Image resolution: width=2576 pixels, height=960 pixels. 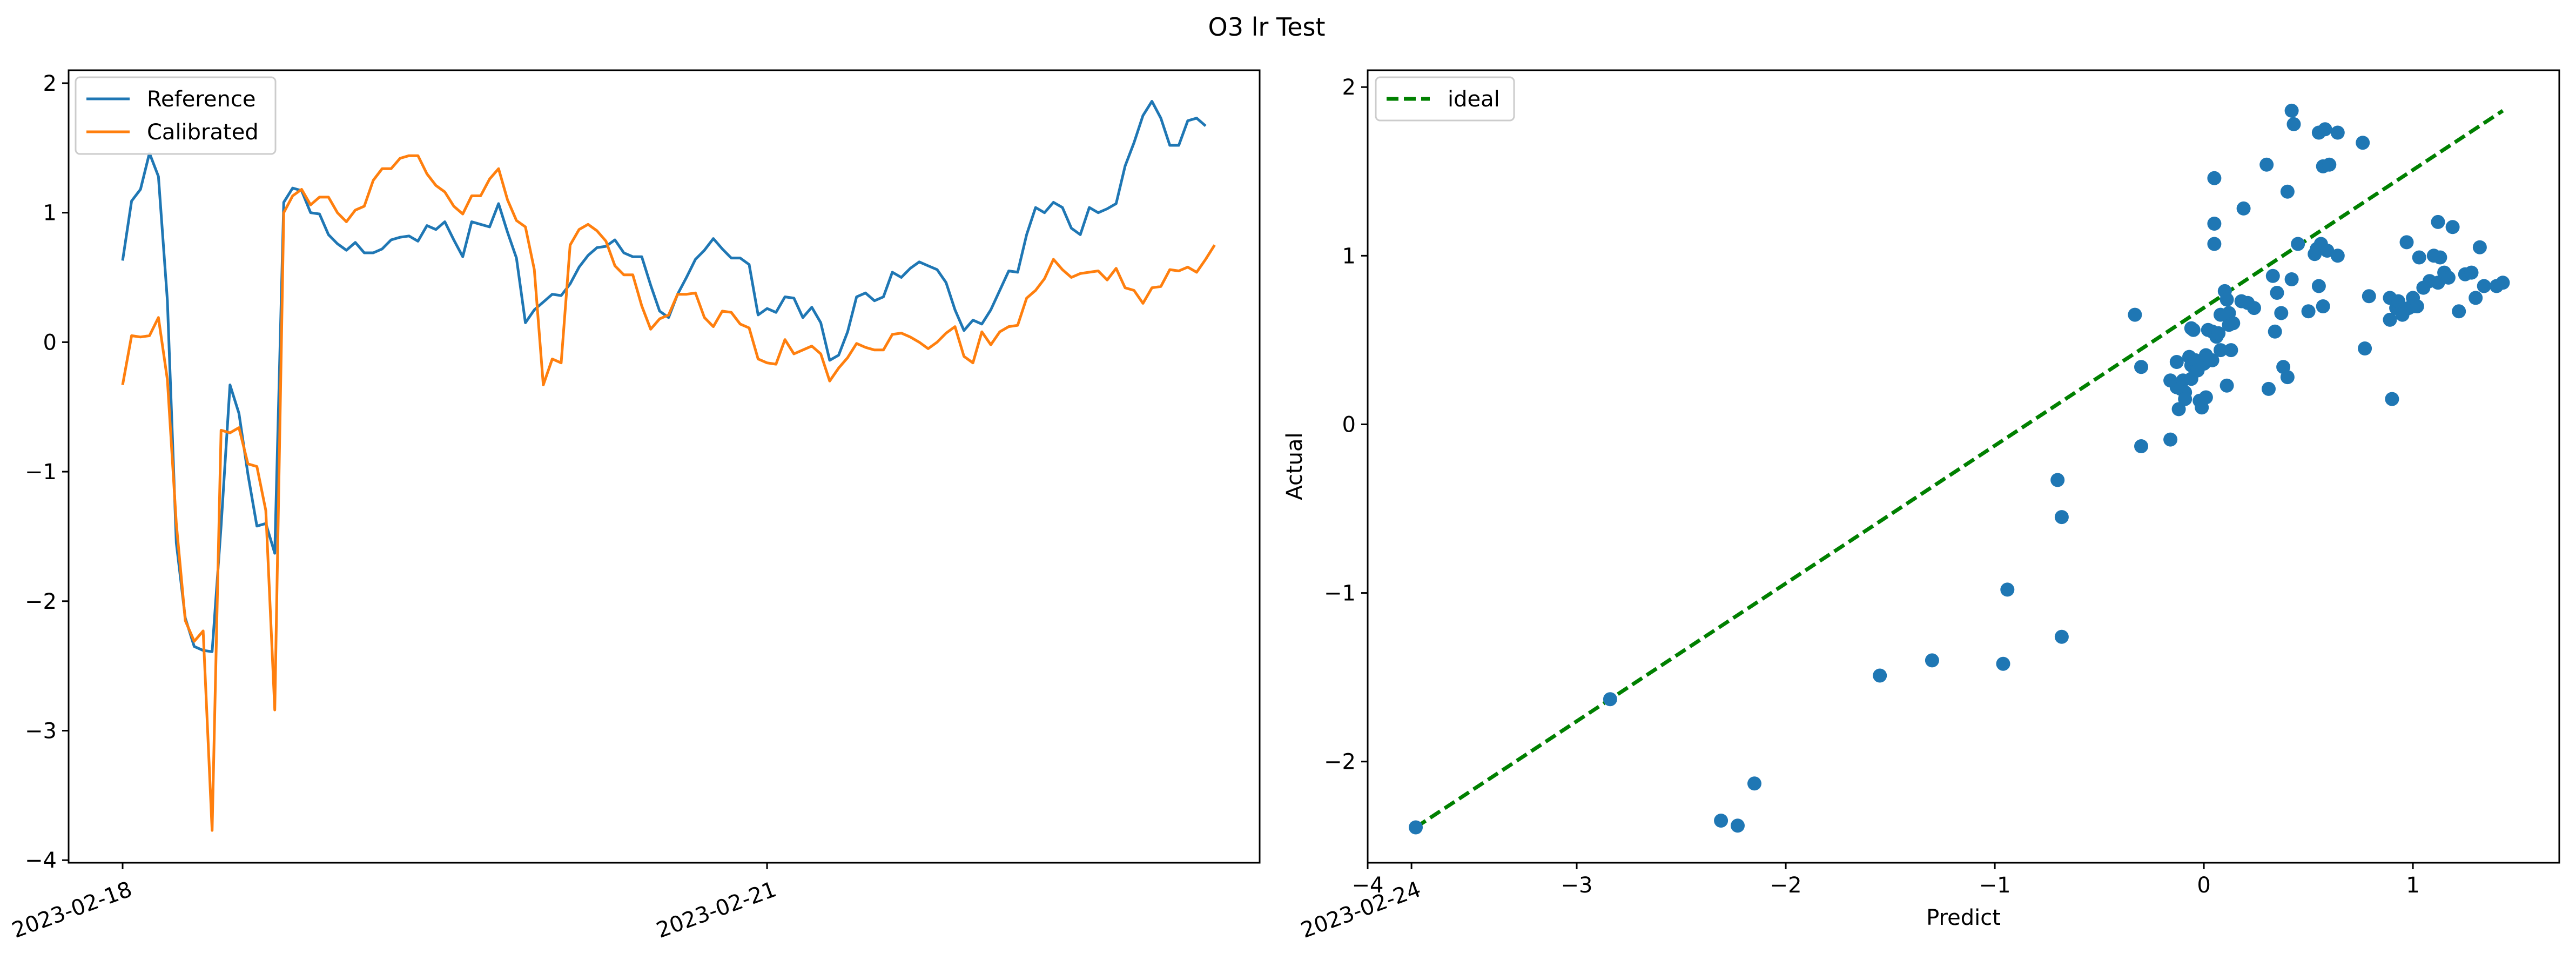 I want to click on x-tick-label: −3, so click(x=1577, y=885).